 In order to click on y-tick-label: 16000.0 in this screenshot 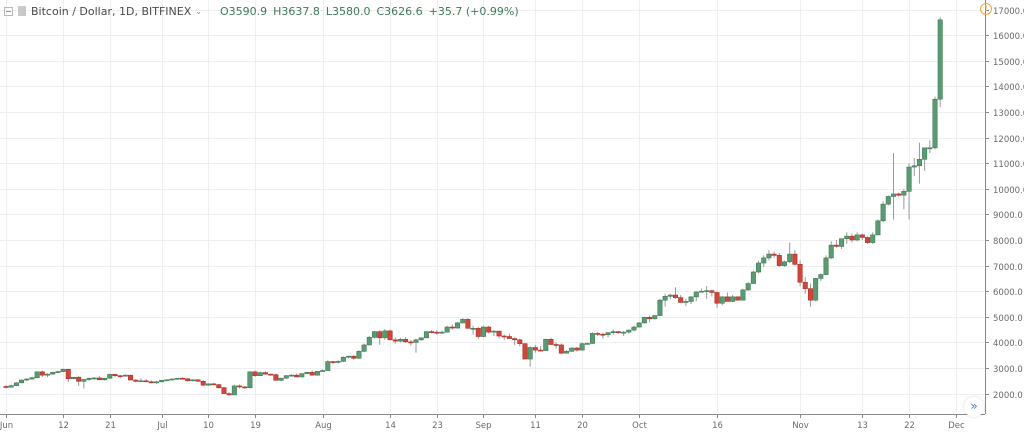, I will do `click(1008, 37)`.